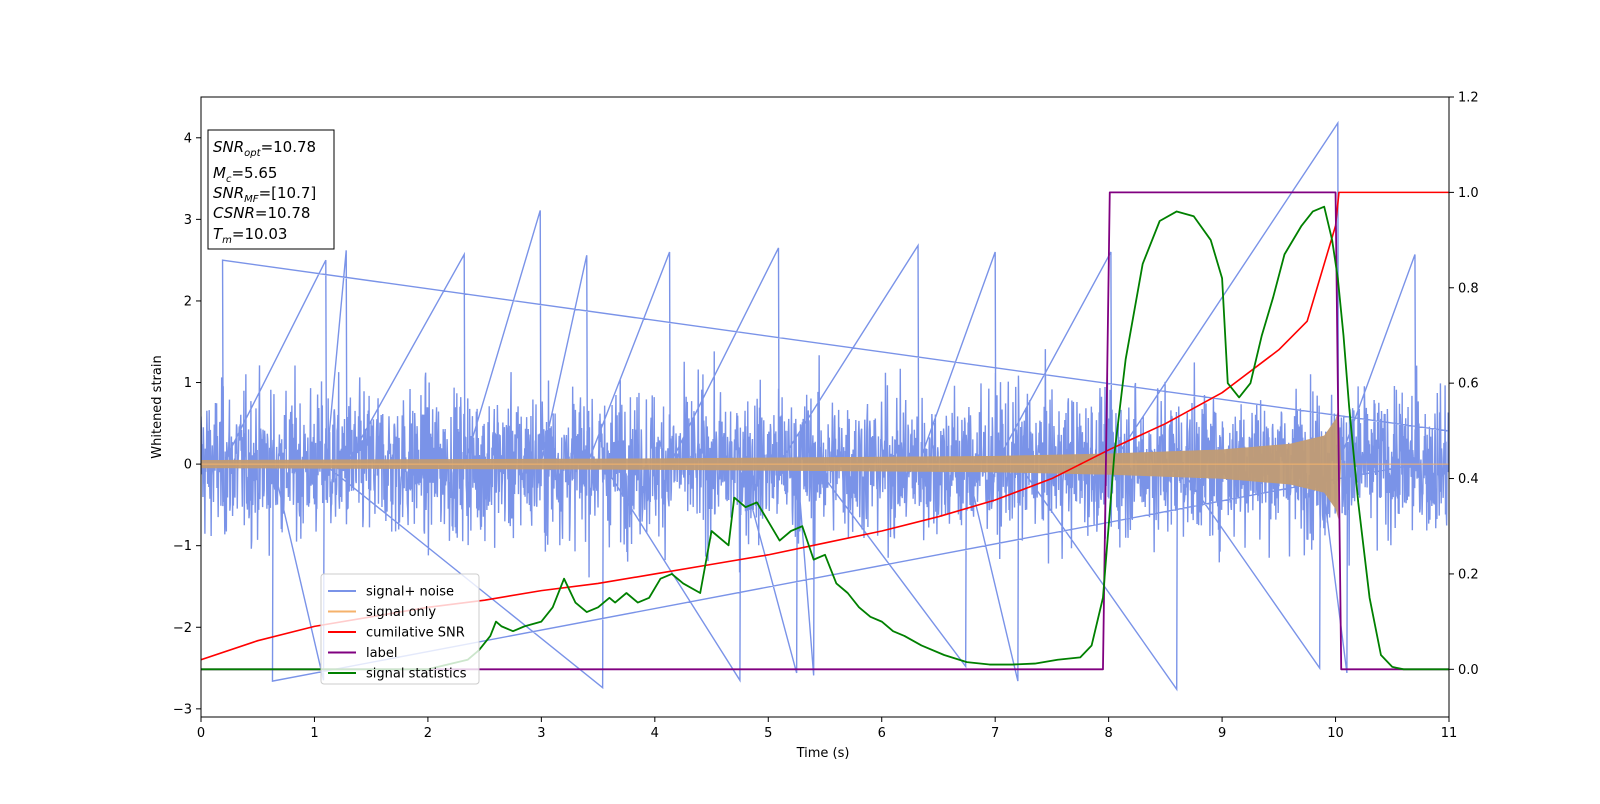 Image resolution: width=1600 pixels, height=804 pixels. I want to click on y-tick-label: 0, so click(188, 465).